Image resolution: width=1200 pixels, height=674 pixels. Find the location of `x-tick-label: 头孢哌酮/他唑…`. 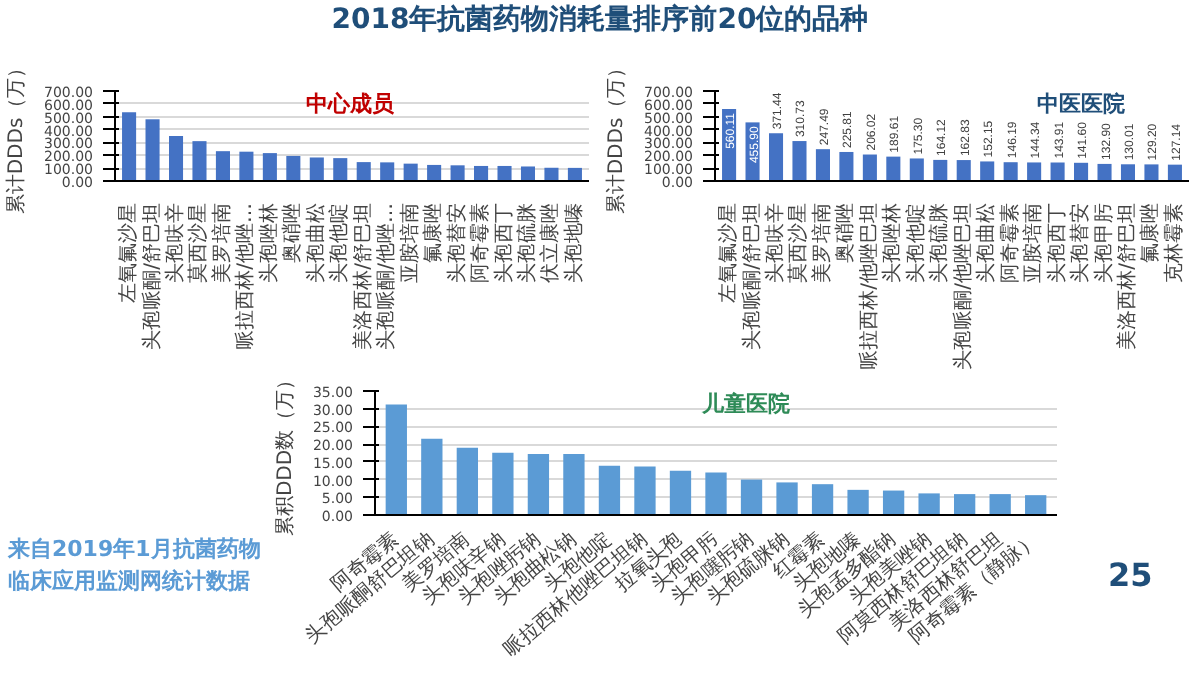

x-tick-label: 头孢哌酮/他唑… is located at coordinates (386, 276).